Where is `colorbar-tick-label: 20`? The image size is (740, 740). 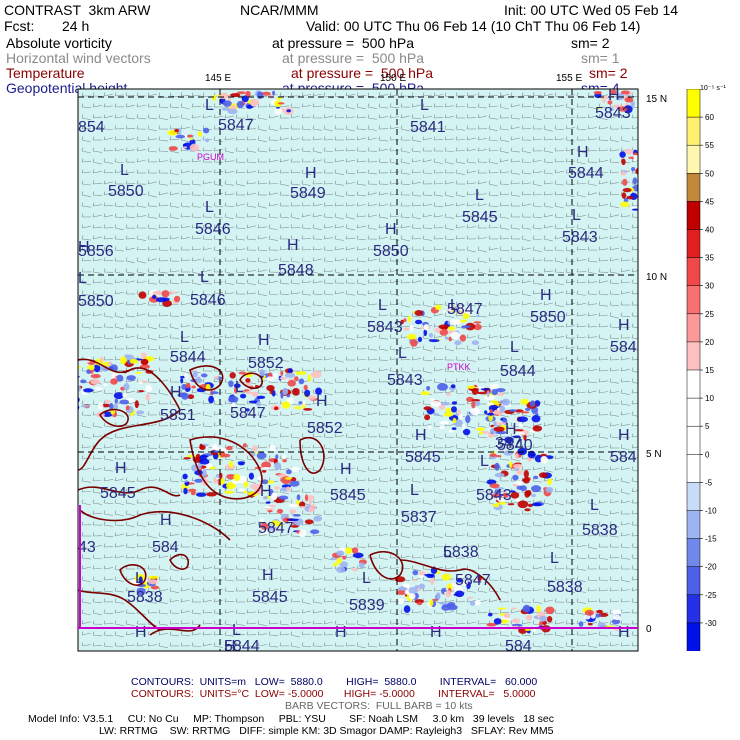 colorbar-tick-label: 20 is located at coordinates (709, 342).